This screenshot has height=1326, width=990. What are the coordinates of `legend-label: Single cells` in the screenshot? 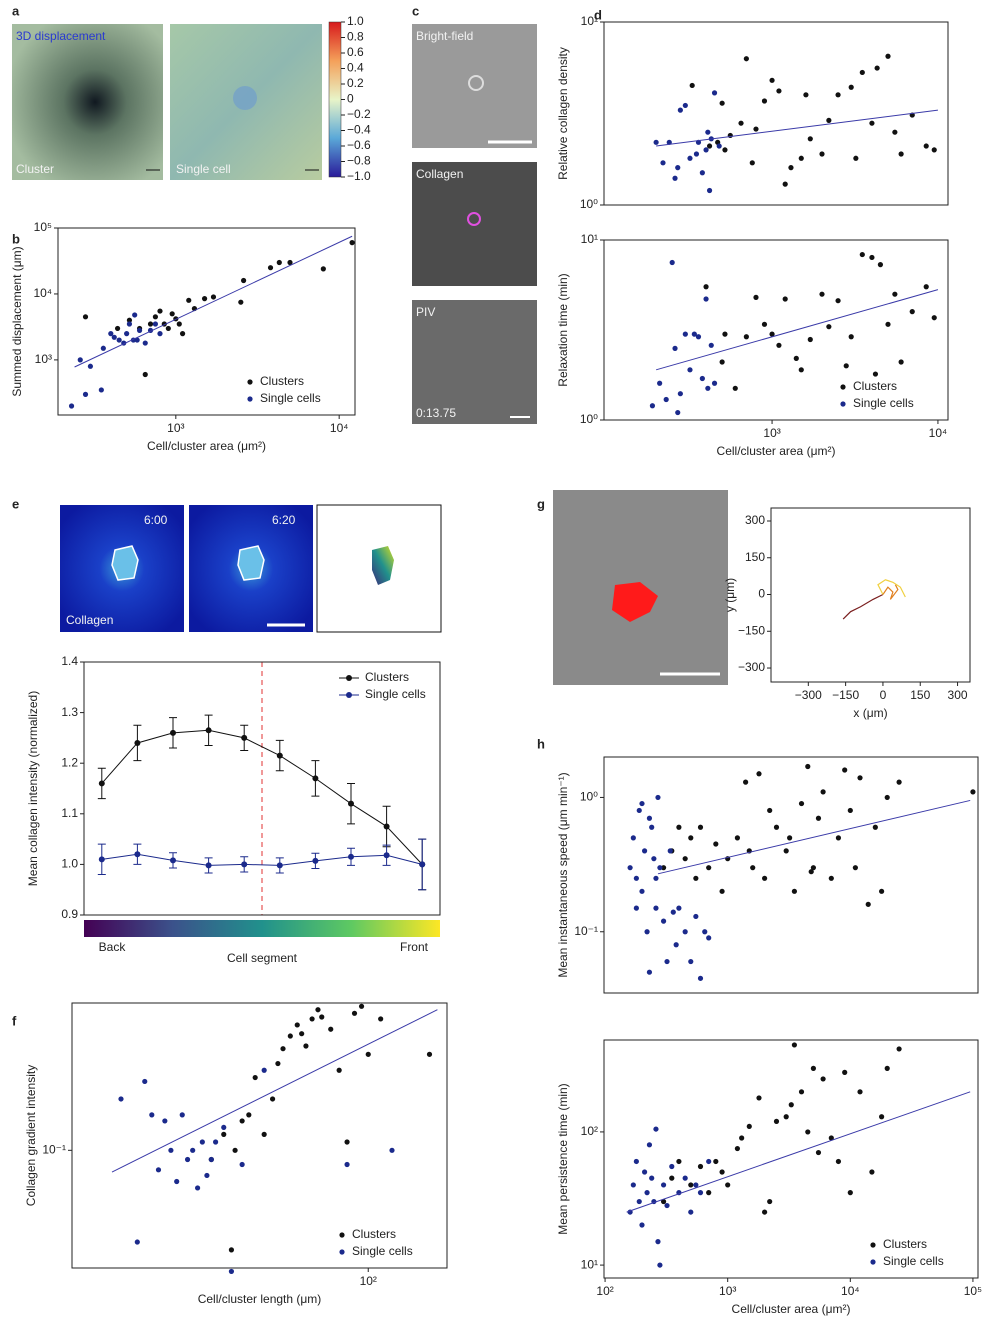 It's located at (883, 403).